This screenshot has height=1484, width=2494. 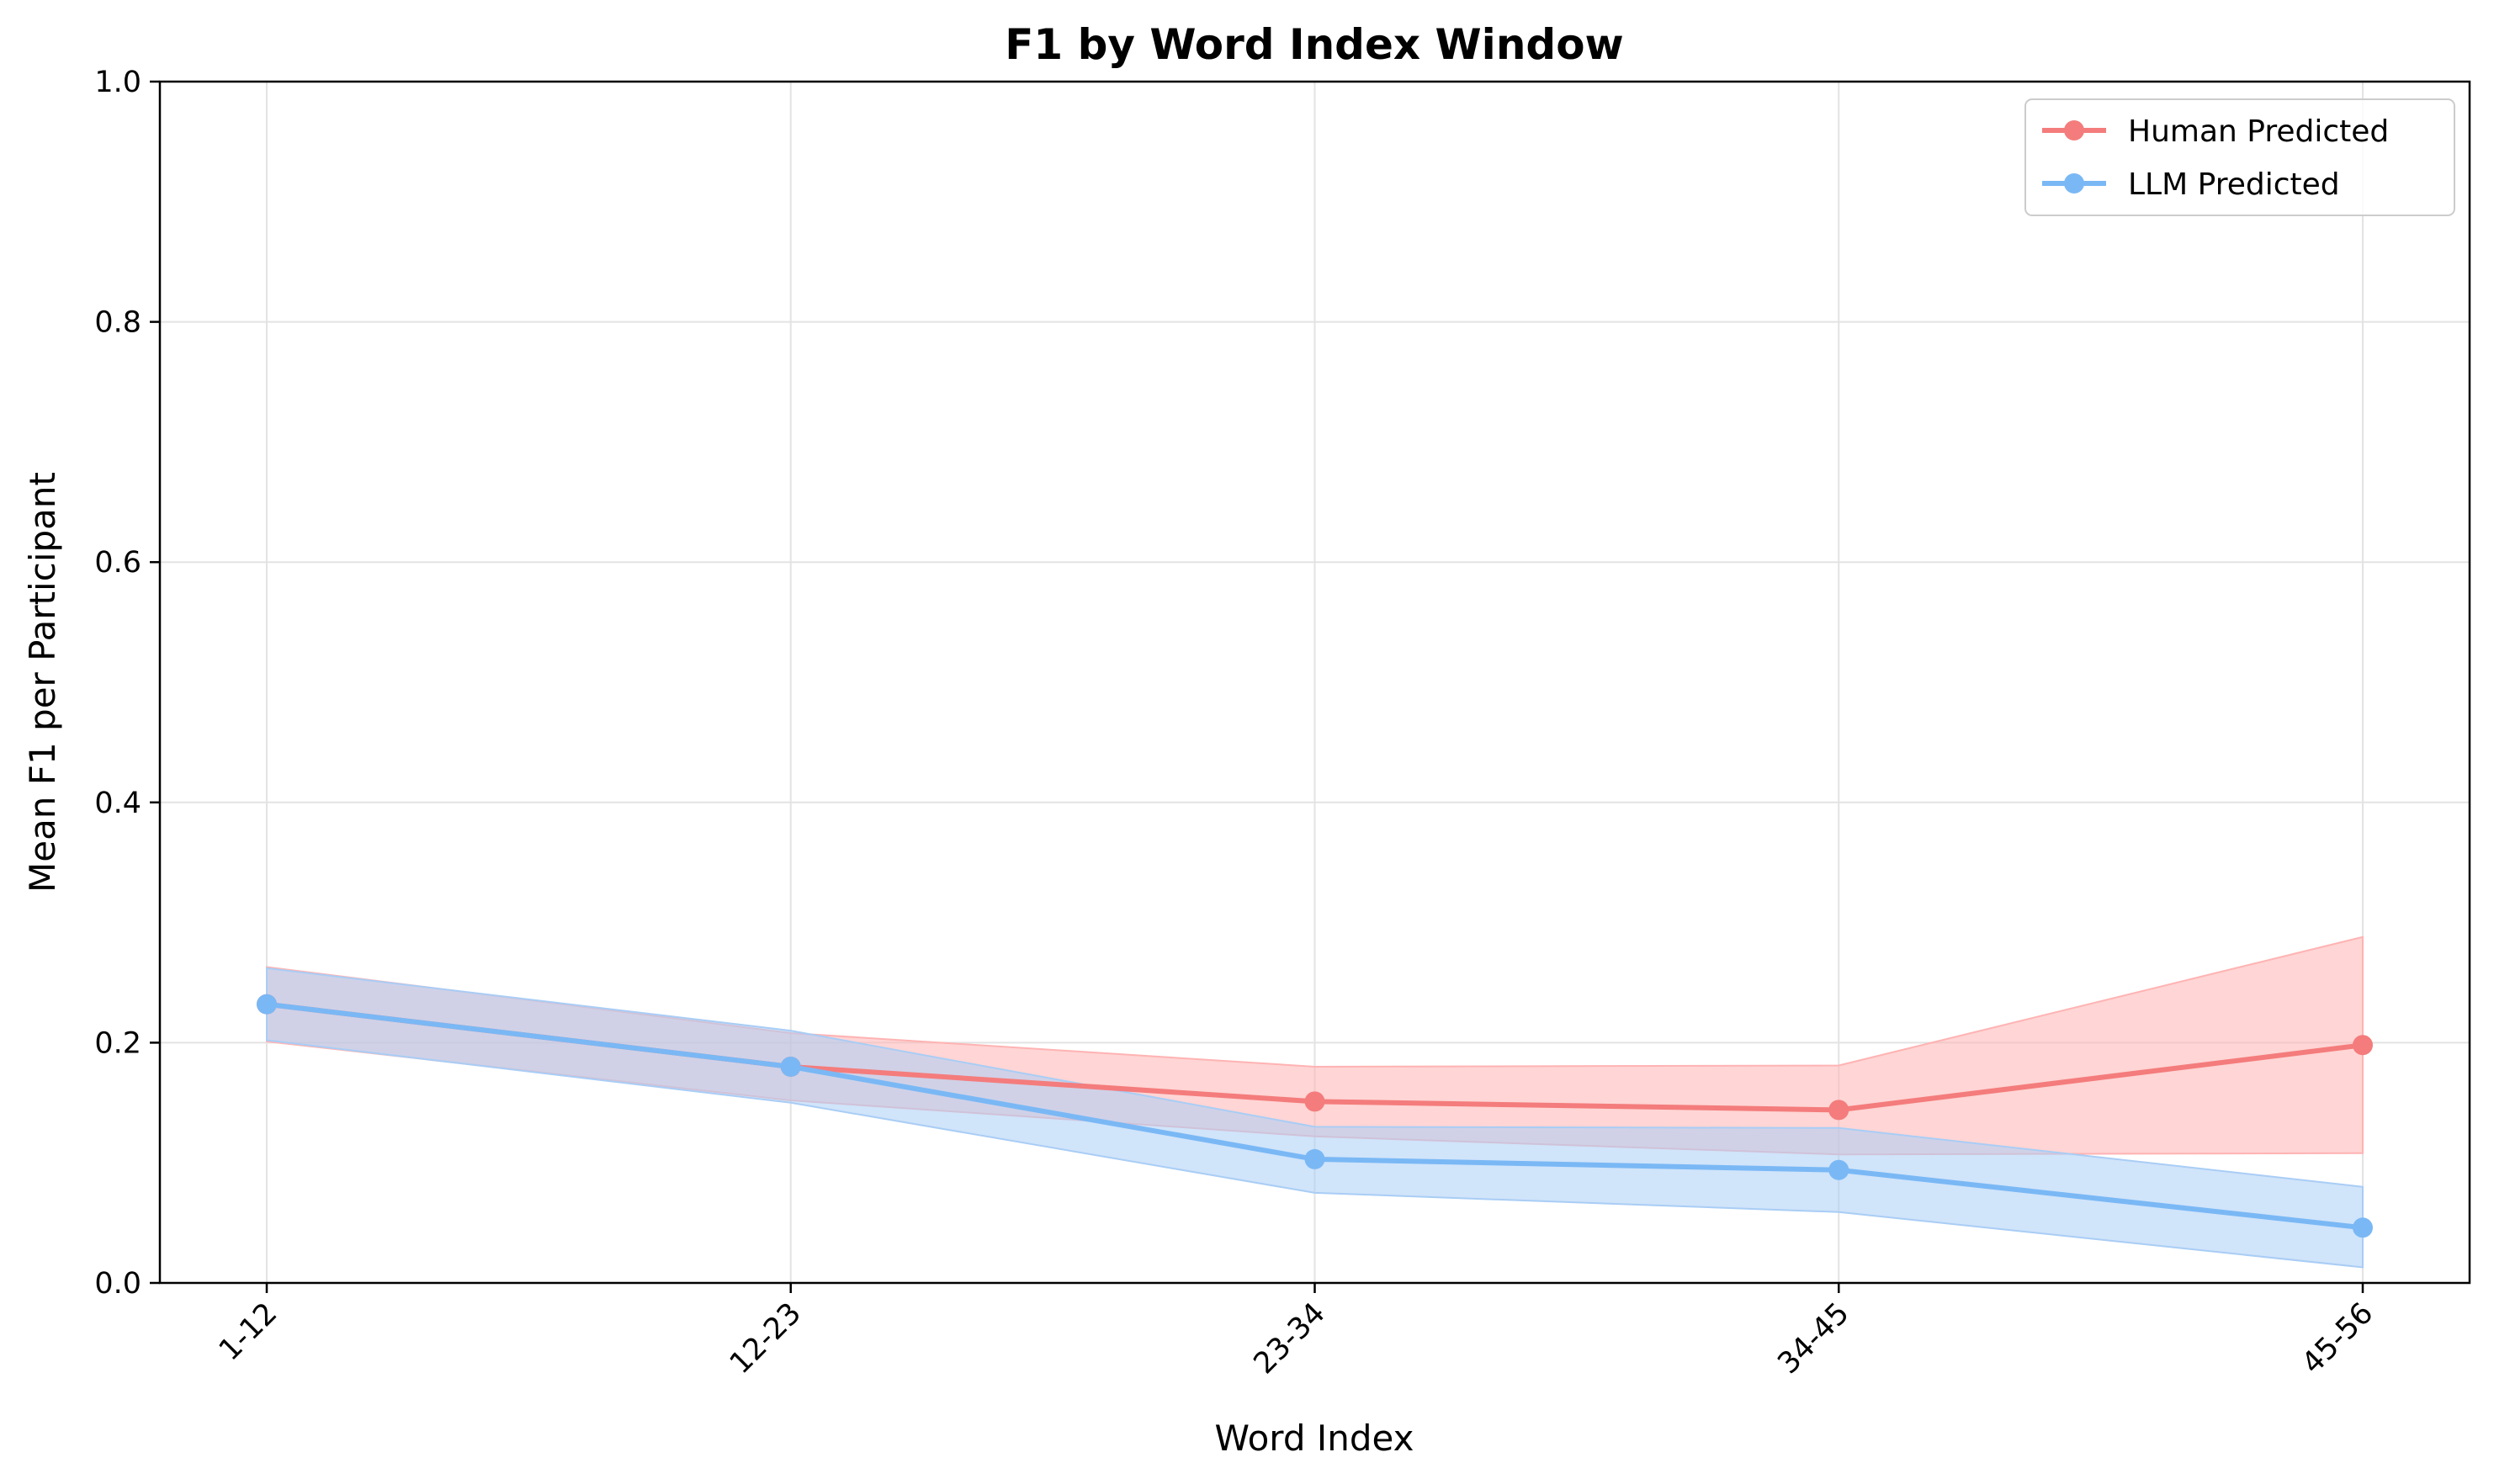 I want to click on y-tick-label: 0.6, so click(x=117, y=563).